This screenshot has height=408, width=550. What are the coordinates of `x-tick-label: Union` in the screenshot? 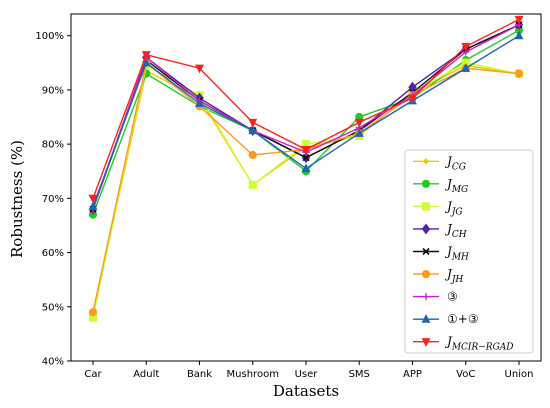 It's located at (519, 374).